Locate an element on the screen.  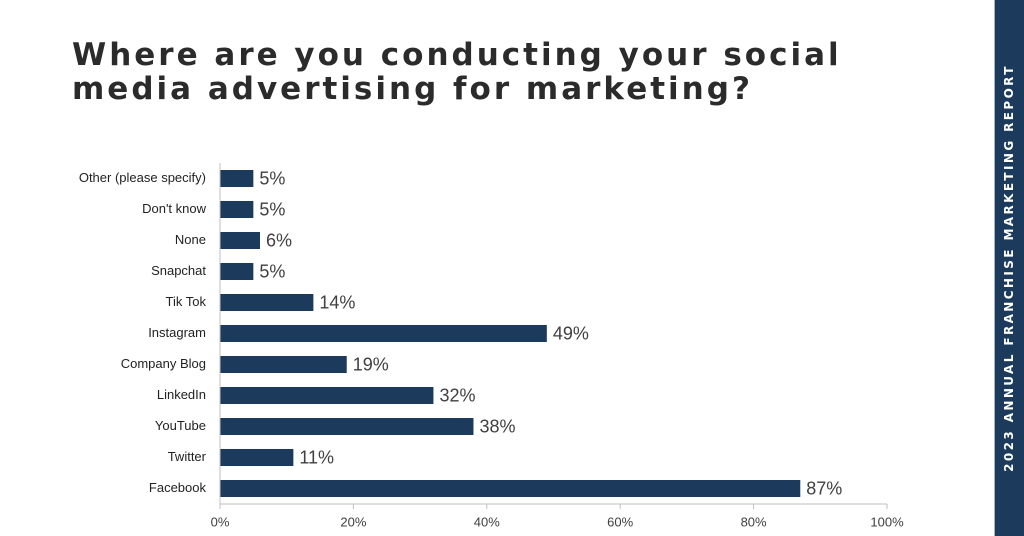
category-label-youtube: YouTube is located at coordinates (180, 425).